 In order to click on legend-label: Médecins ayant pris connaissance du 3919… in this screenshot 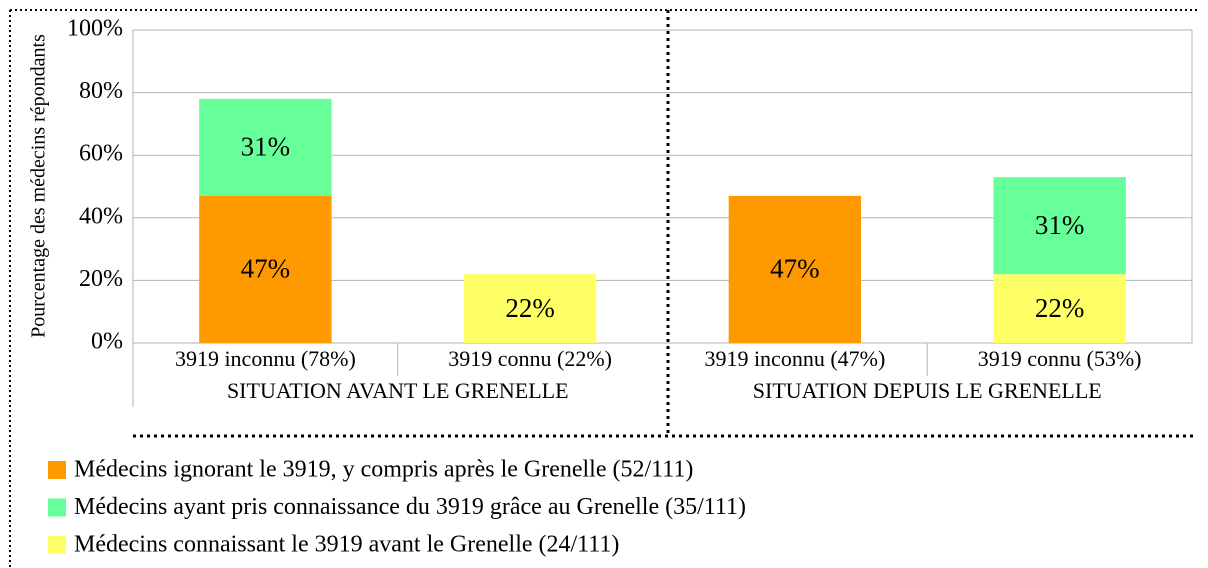, I will do `click(410, 507)`.